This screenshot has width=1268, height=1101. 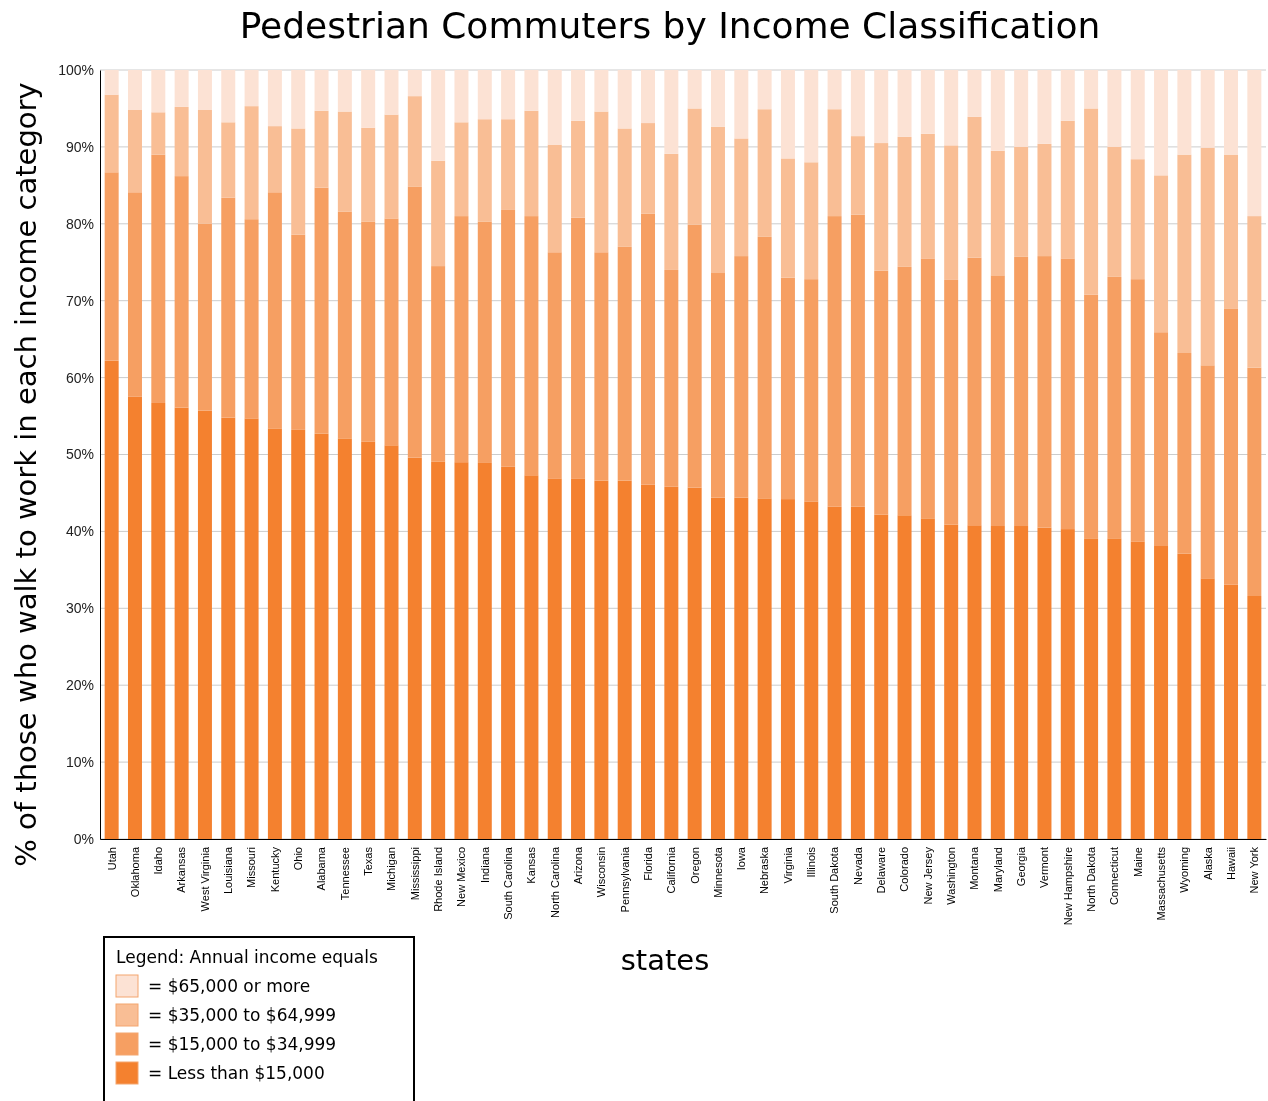 I want to click on x-tick-label: South Dakota, so click(x=834, y=880).